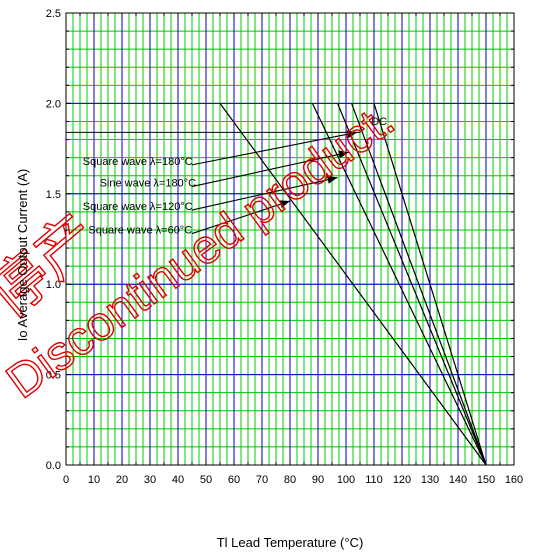  I want to click on x-tick-label: 70, so click(262, 480).